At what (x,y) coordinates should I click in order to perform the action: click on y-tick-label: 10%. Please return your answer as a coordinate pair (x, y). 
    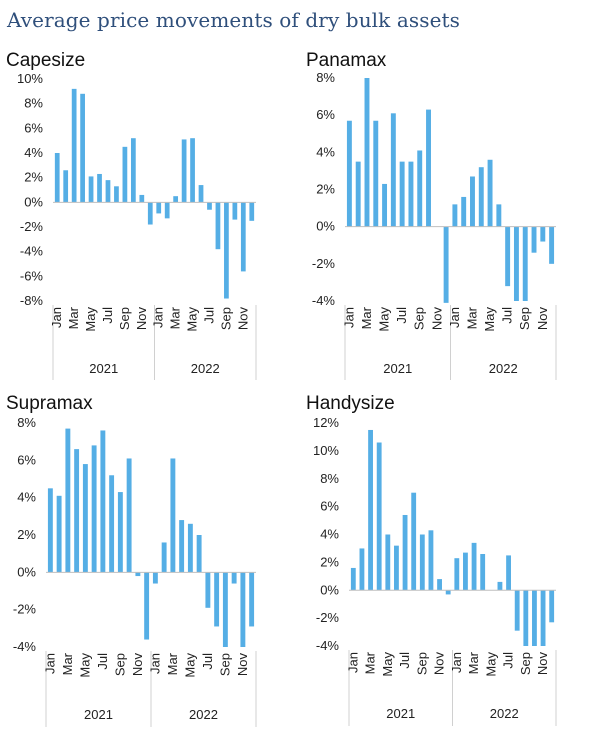
    Looking at the image, I should click on (326, 450).